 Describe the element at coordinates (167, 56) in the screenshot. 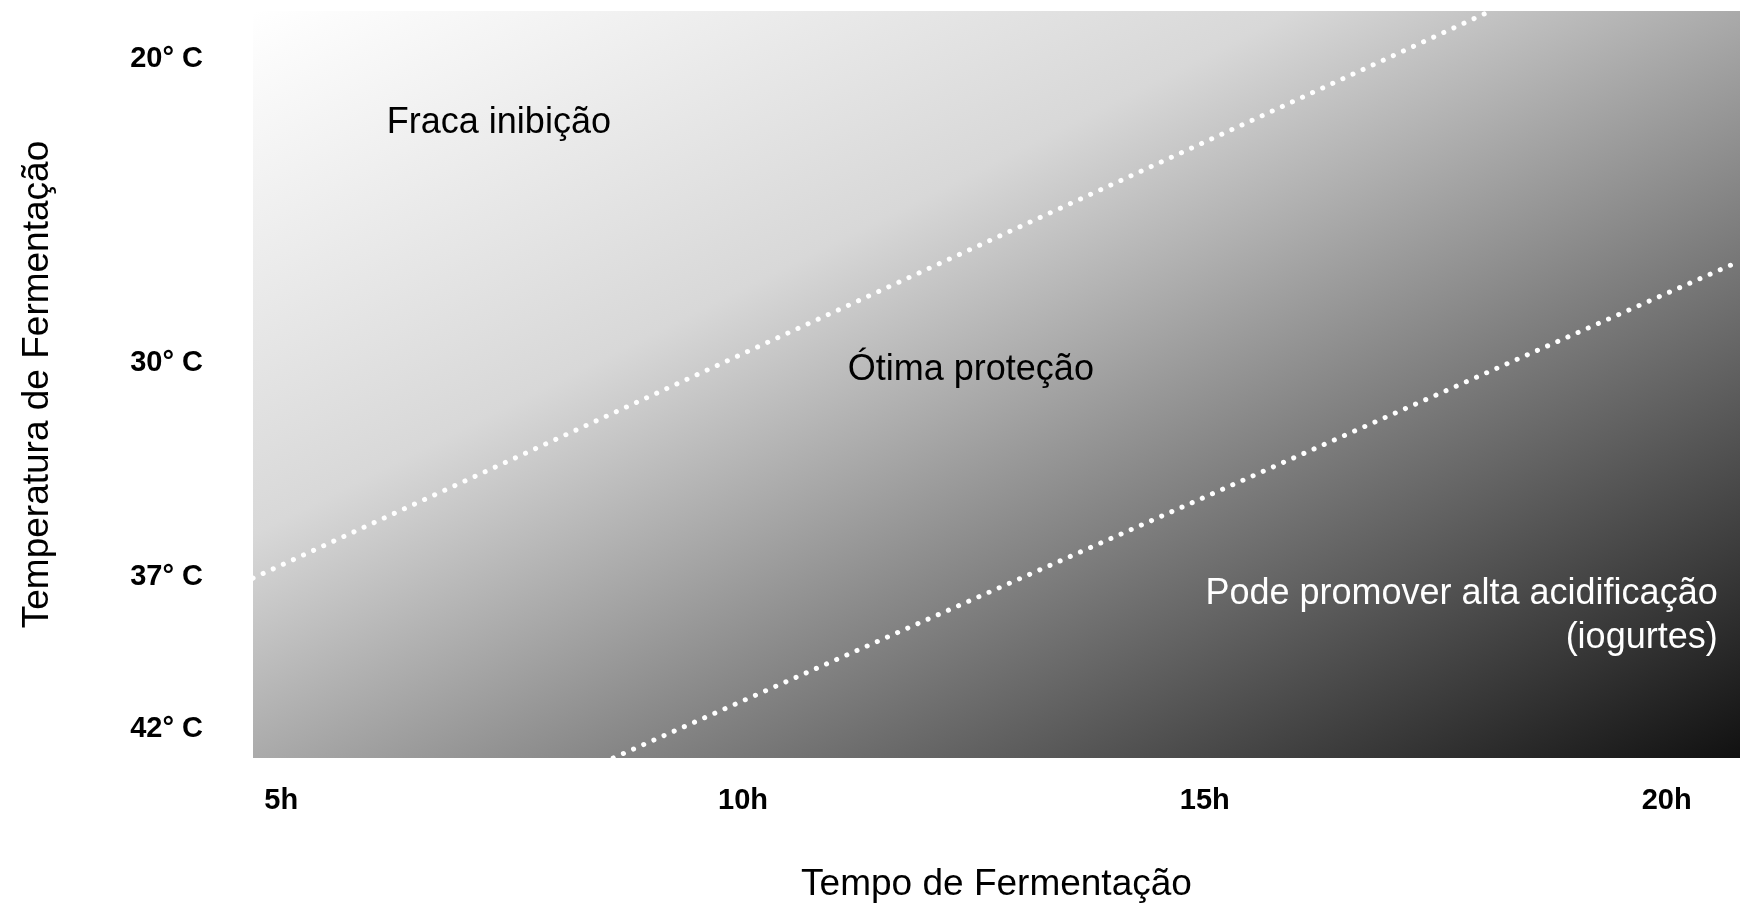

I see `y-tick-label: 20° C` at that location.